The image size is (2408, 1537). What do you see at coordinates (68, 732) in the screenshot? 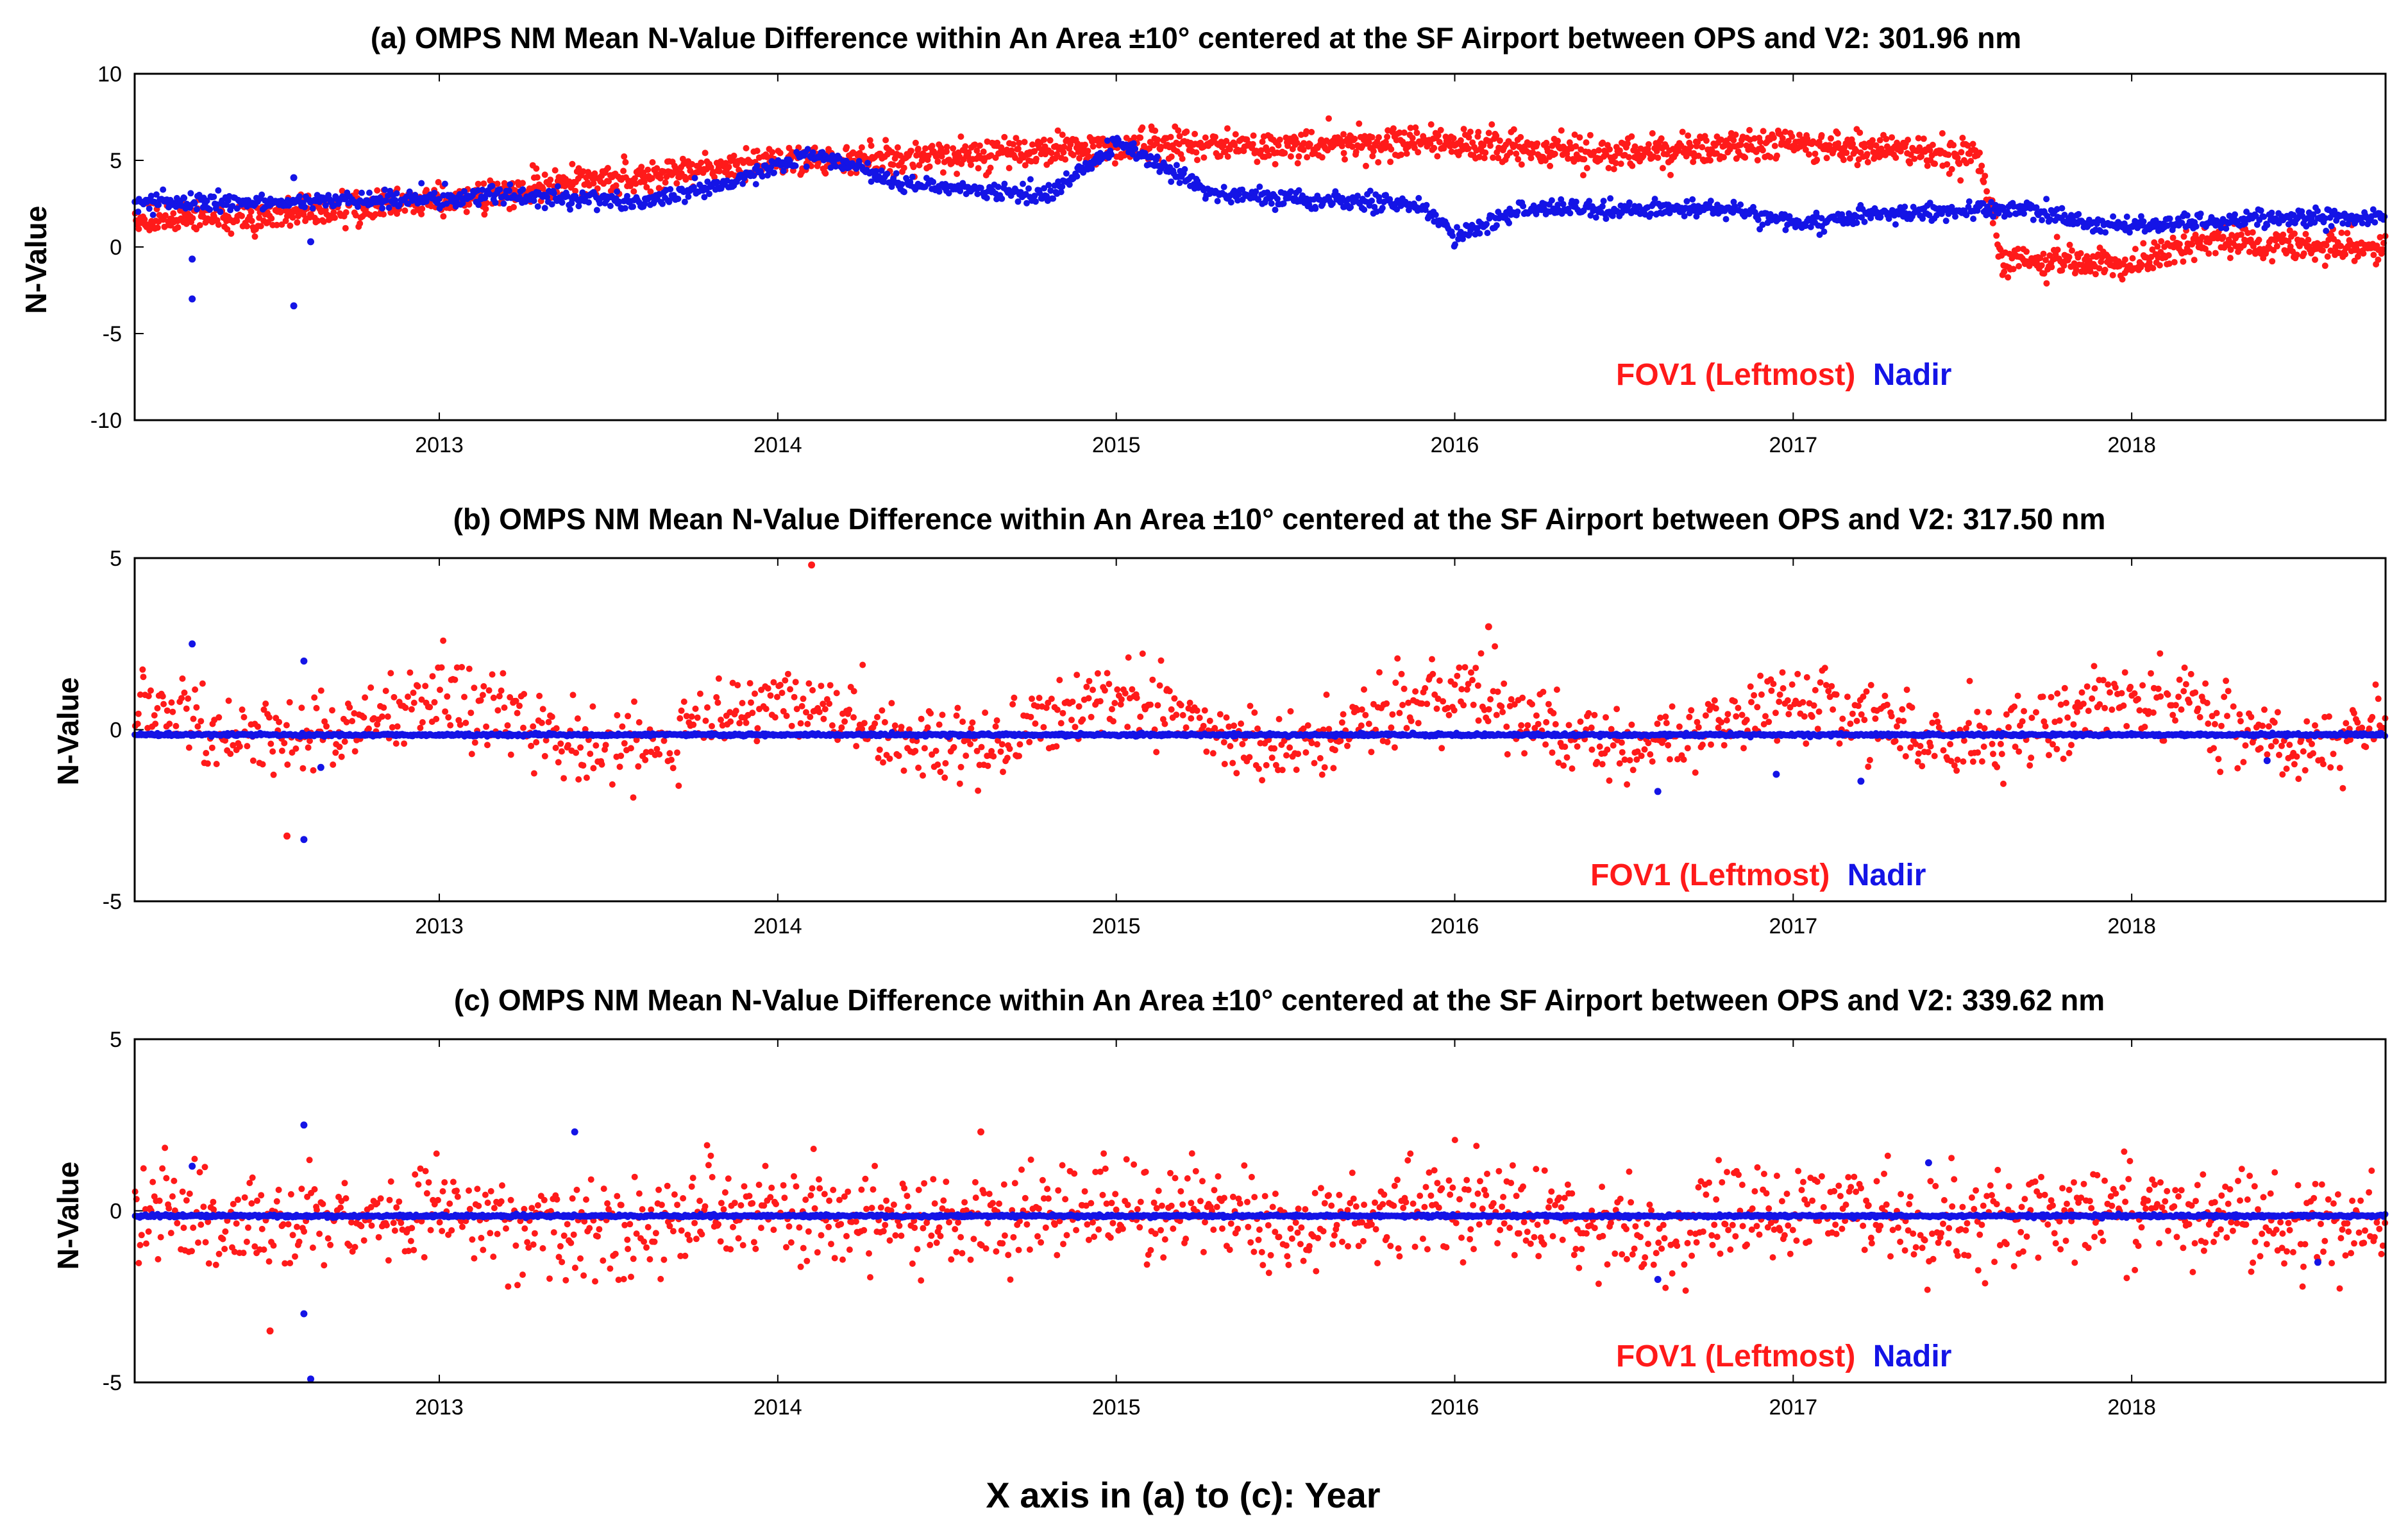
I see `panel-b-ylabel: N-Value` at bounding box center [68, 732].